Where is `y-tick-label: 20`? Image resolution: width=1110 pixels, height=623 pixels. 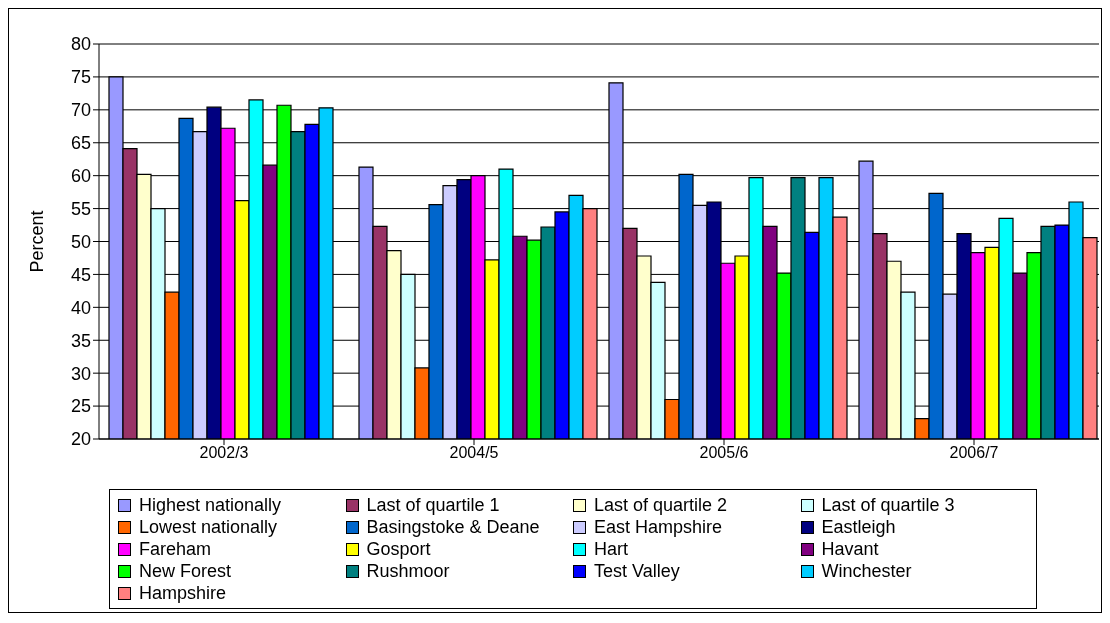 y-tick-label: 20 is located at coordinates (80, 439).